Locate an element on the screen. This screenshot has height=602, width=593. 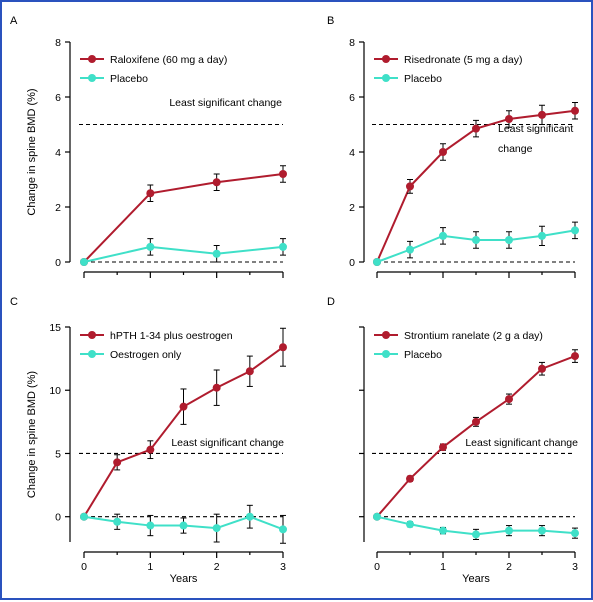
legend-label: hPTH 1-34 plus oestrogen is located at coordinates (171, 336).